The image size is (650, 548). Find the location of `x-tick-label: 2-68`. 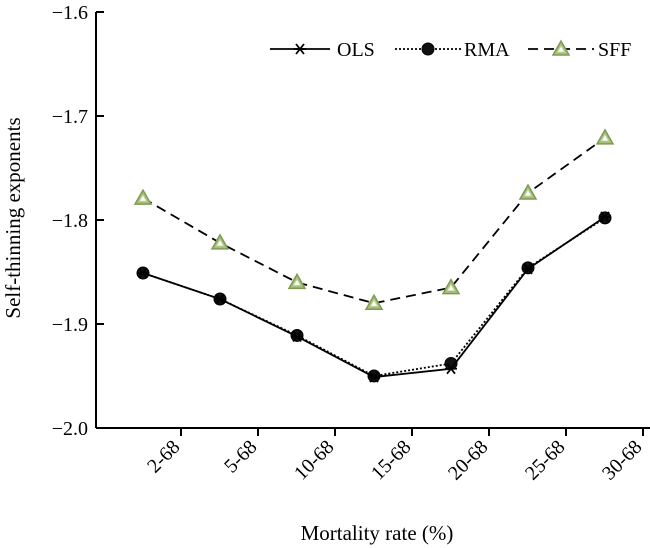

x-tick-label: 2-68 is located at coordinates (163, 456).